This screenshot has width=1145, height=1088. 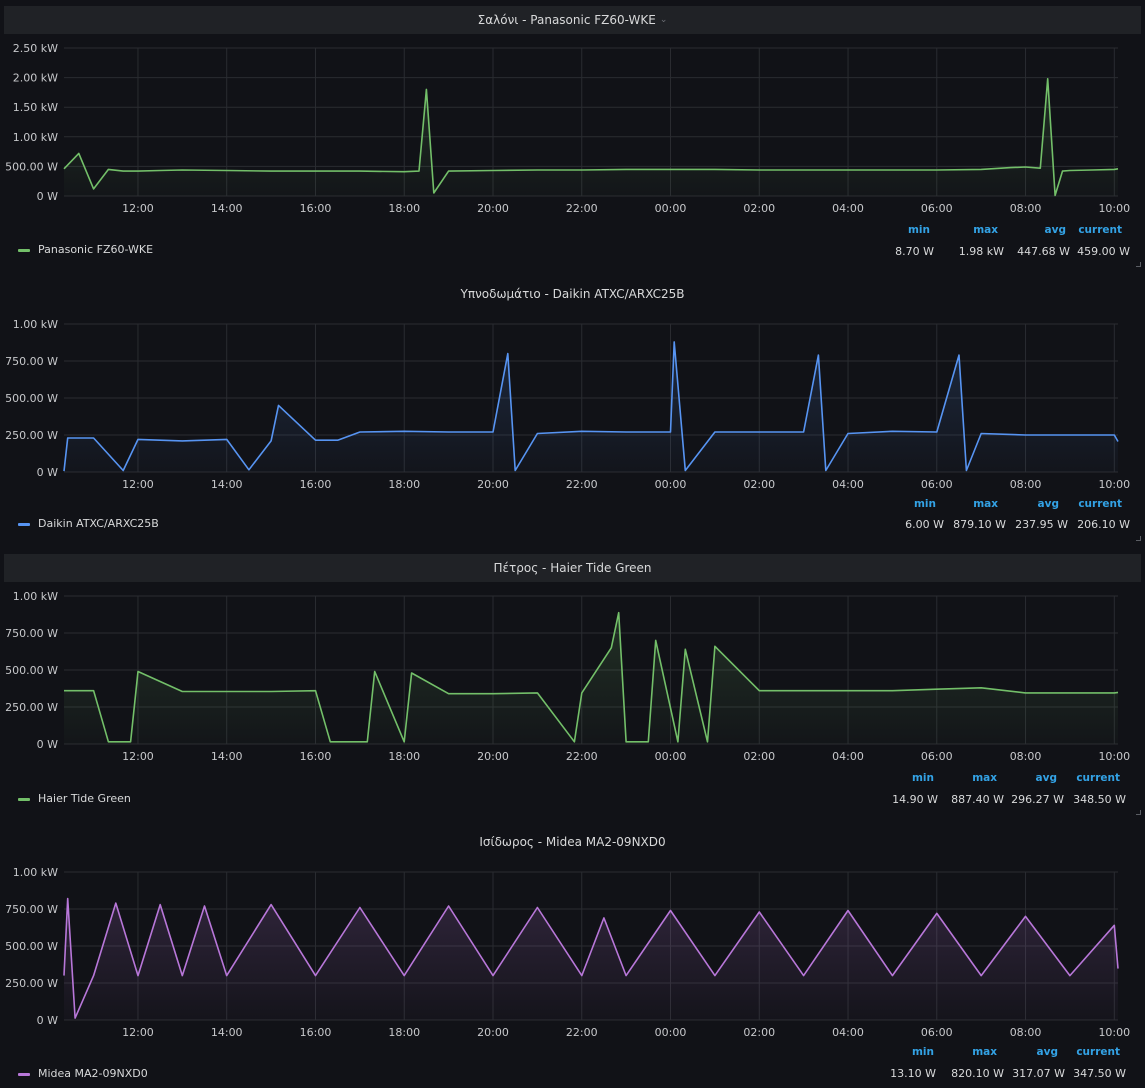 I want to click on stat-avg-value: 317.07 W, so click(x=1038, y=1073).